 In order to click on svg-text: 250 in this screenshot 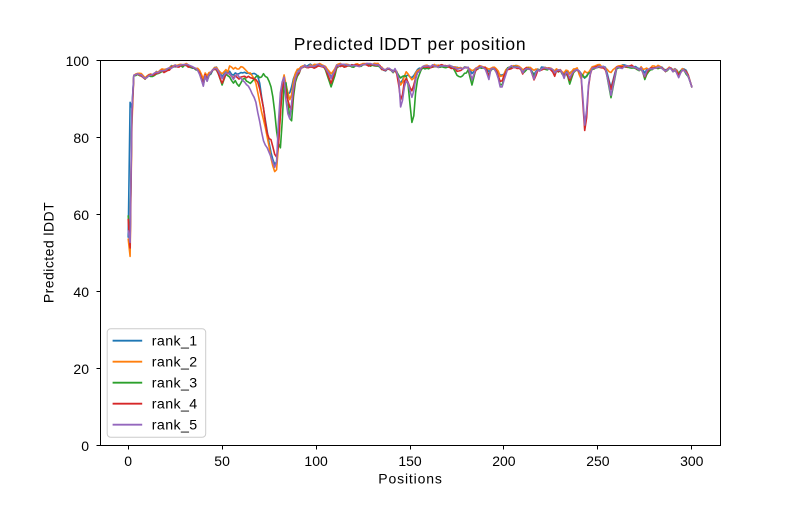, I will do `click(598, 461)`.